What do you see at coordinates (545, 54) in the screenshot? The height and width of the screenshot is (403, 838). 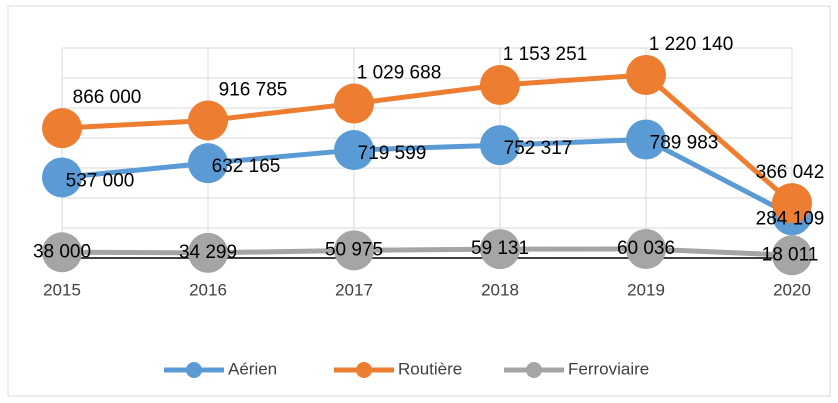 I see `data-label: 1 153 251` at bounding box center [545, 54].